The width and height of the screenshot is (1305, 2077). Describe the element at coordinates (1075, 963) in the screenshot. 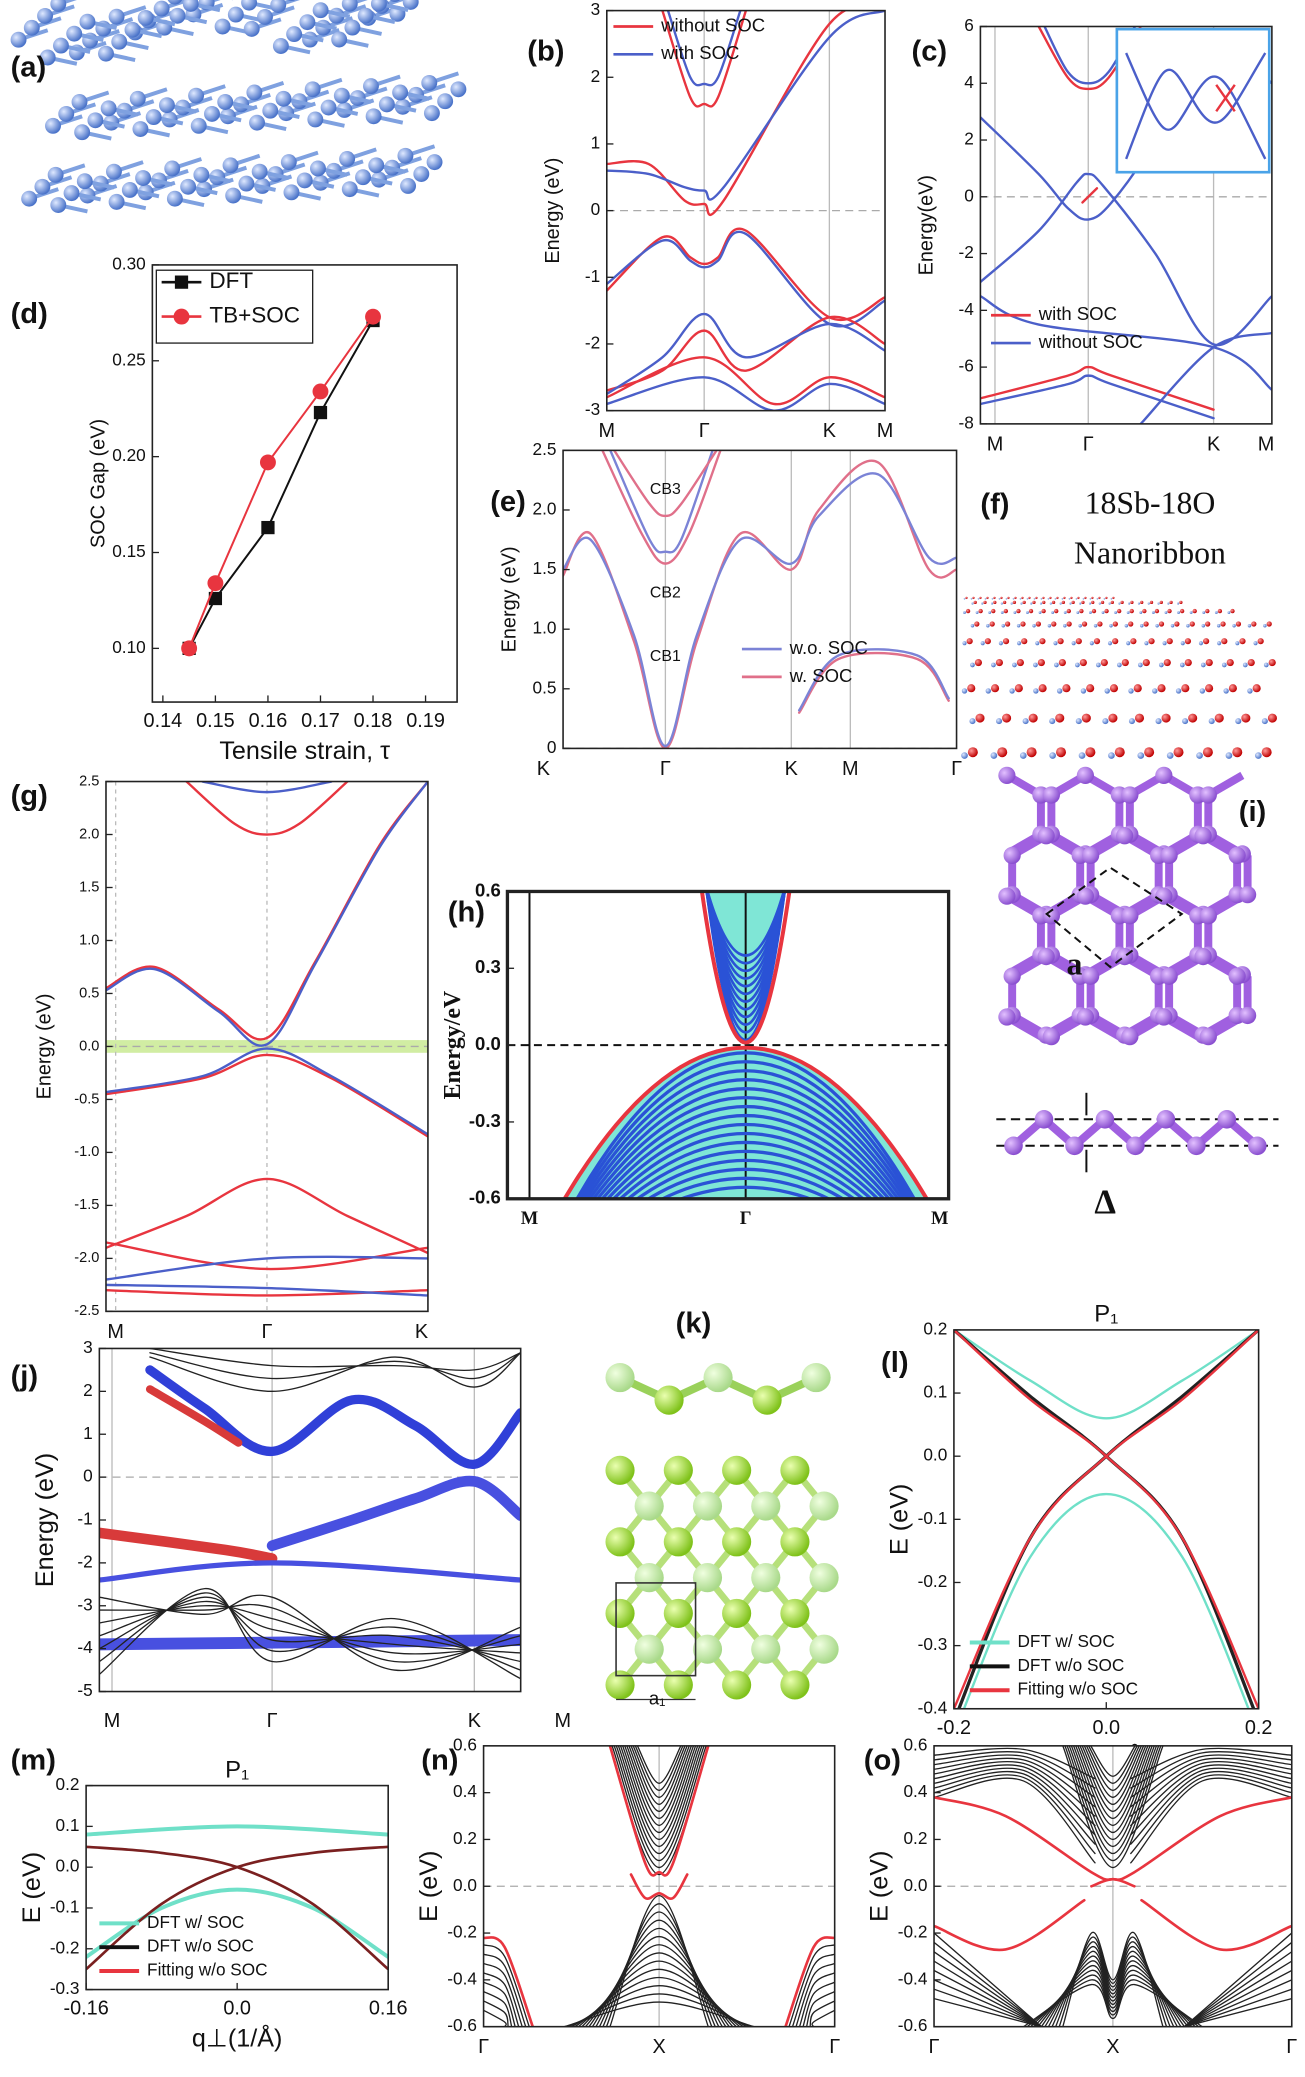

I see `lattice-label: a` at that location.